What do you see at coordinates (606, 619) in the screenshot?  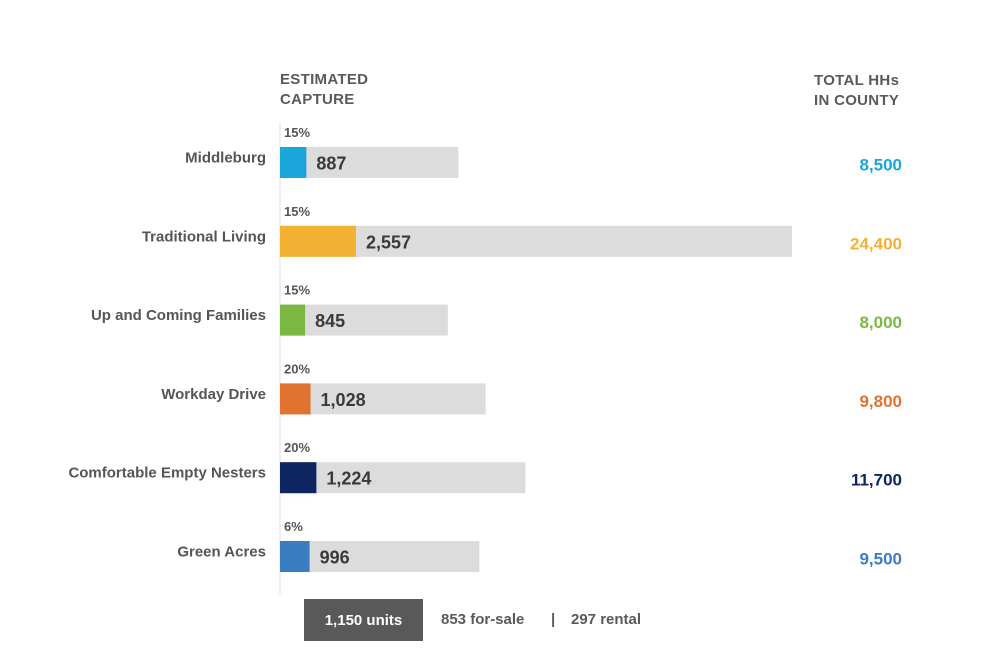 I see `rental-units: 297 rental` at bounding box center [606, 619].